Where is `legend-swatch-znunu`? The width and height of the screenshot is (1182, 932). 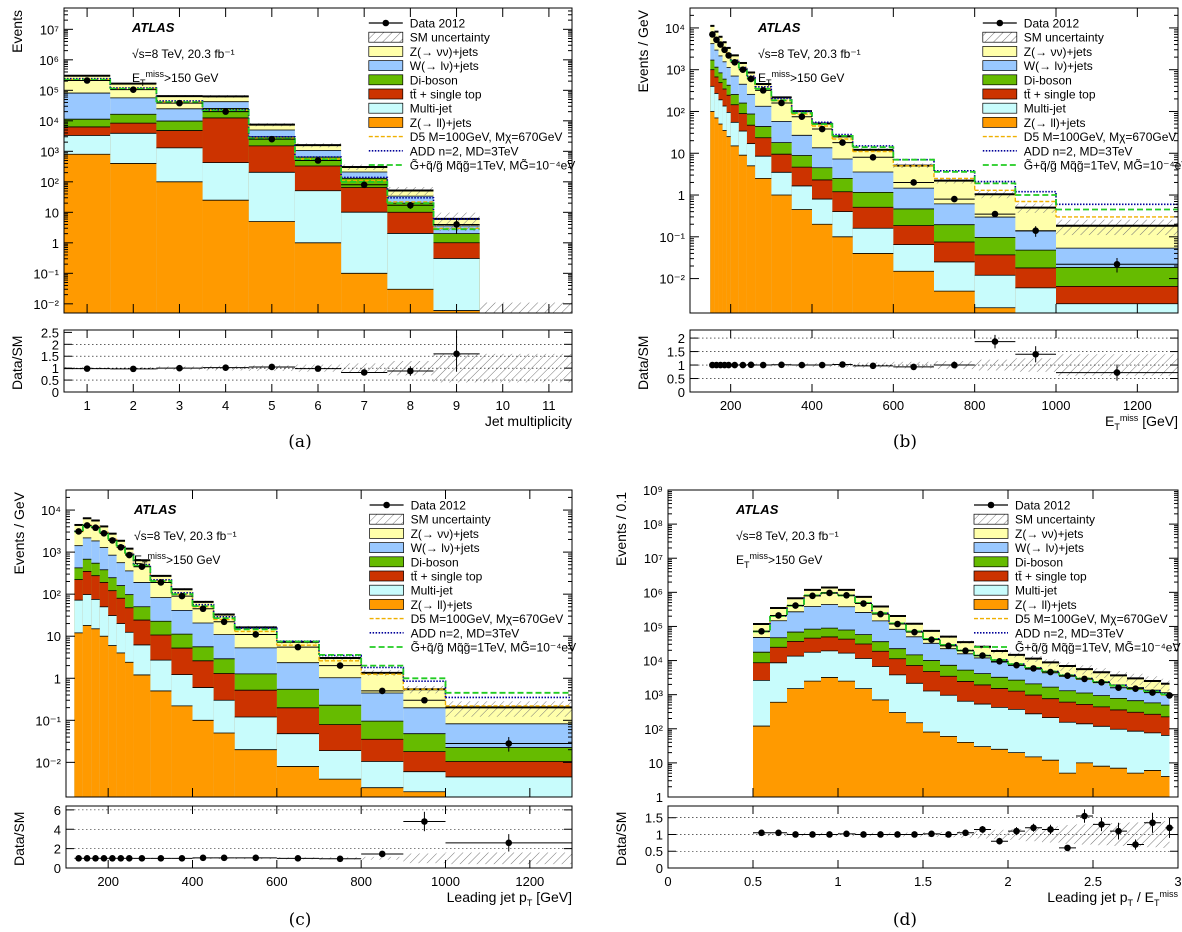
legend-swatch-znunu is located at coordinates (386, 51).